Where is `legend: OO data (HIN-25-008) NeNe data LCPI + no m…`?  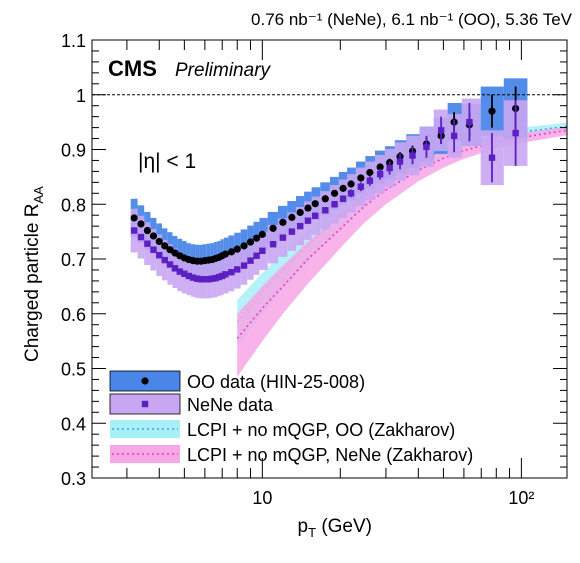 legend: OO data (HIN-25-008) NeNe data LCPI + no m… is located at coordinates (291, 417).